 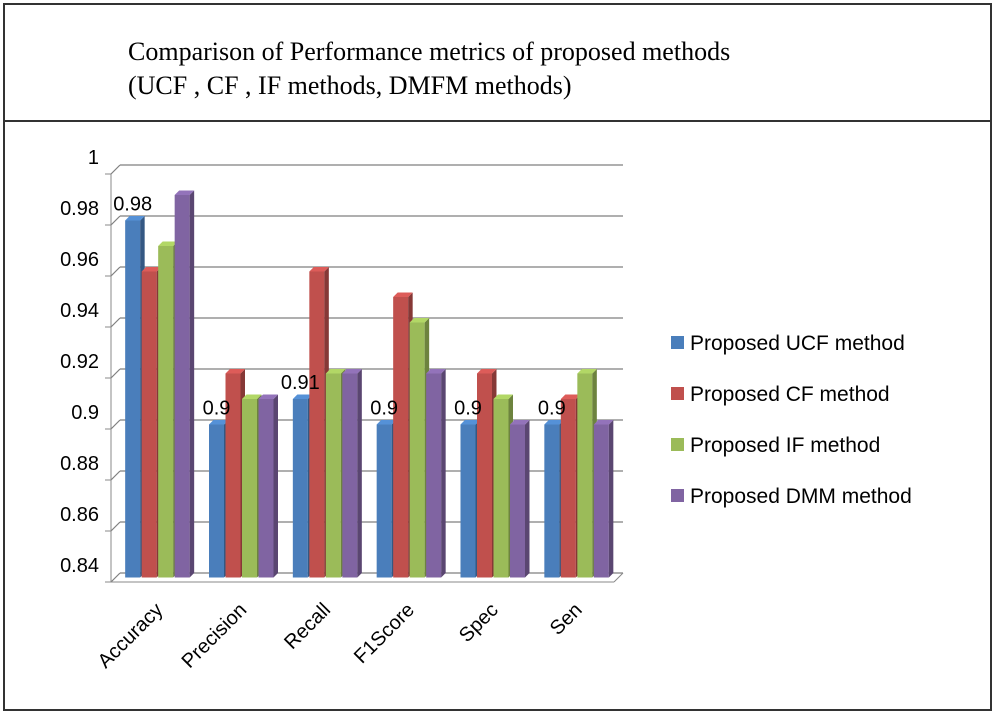 I want to click on y-tick-label: 0.88, so click(x=79, y=464).